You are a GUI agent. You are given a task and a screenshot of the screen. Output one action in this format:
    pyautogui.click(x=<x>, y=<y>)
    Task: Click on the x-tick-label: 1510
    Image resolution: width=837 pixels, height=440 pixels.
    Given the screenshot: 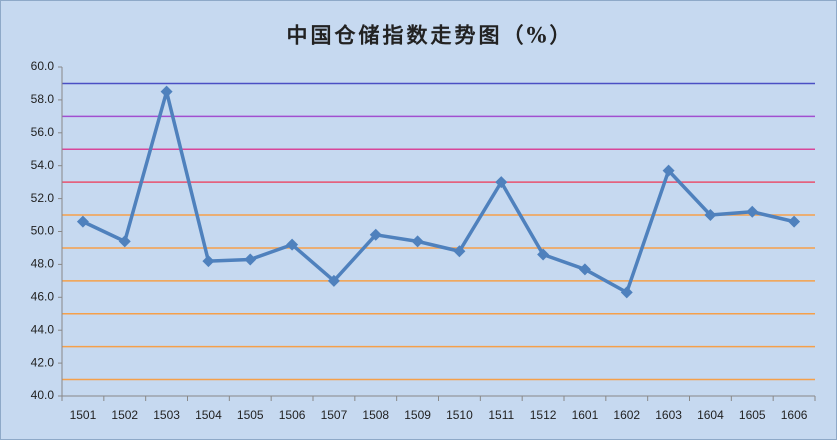 What is the action you would take?
    pyautogui.click(x=459, y=415)
    